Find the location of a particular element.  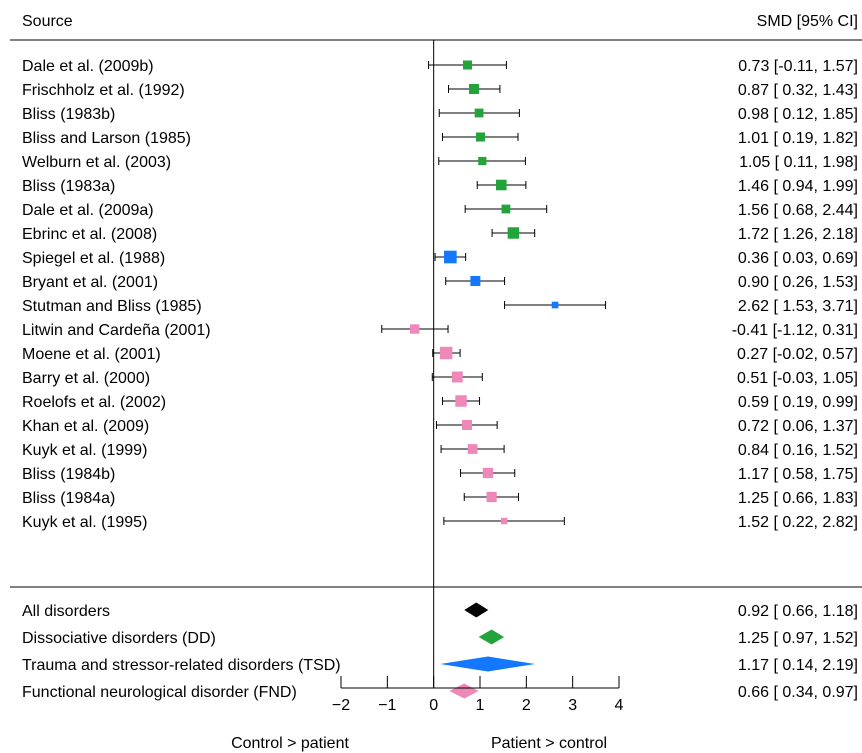

caption-control-greater: Control > patient is located at coordinates (290, 743).